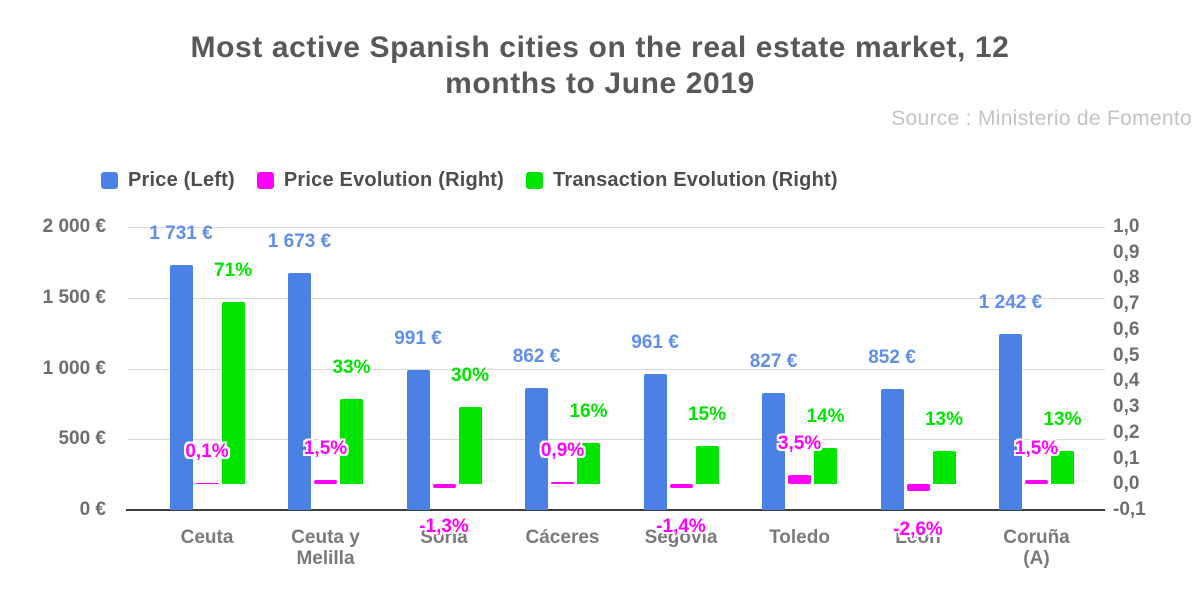 The width and height of the screenshot is (1200, 600). I want to click on transaction-evolution-value-label: 14%, so click(825, 417).